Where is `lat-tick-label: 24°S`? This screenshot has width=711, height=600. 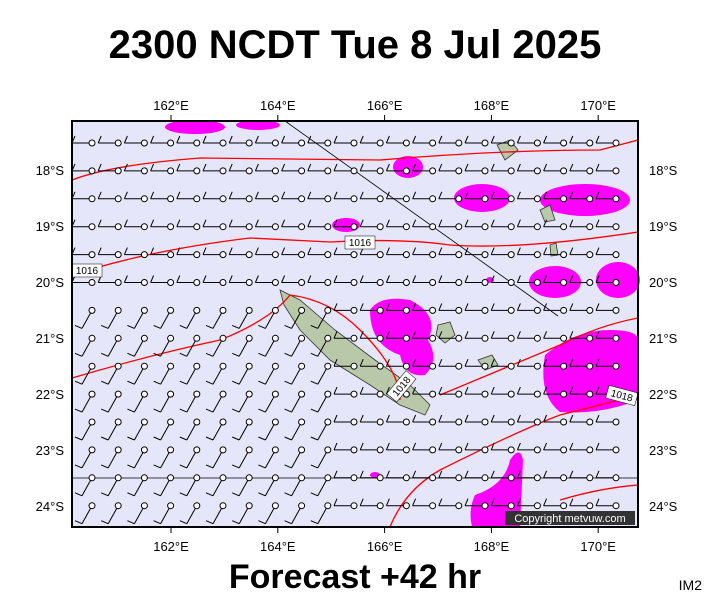
lat-tick-label: 24°S is located at coordinates (663, 506).